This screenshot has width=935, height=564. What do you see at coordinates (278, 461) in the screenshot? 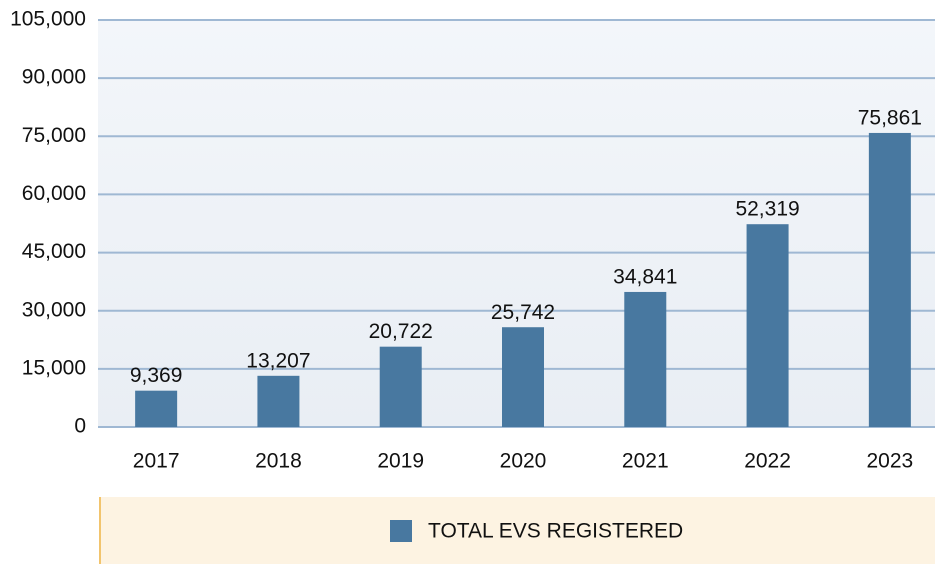
I see `x-tick-label: 2018` at bounding box center [278, 461].